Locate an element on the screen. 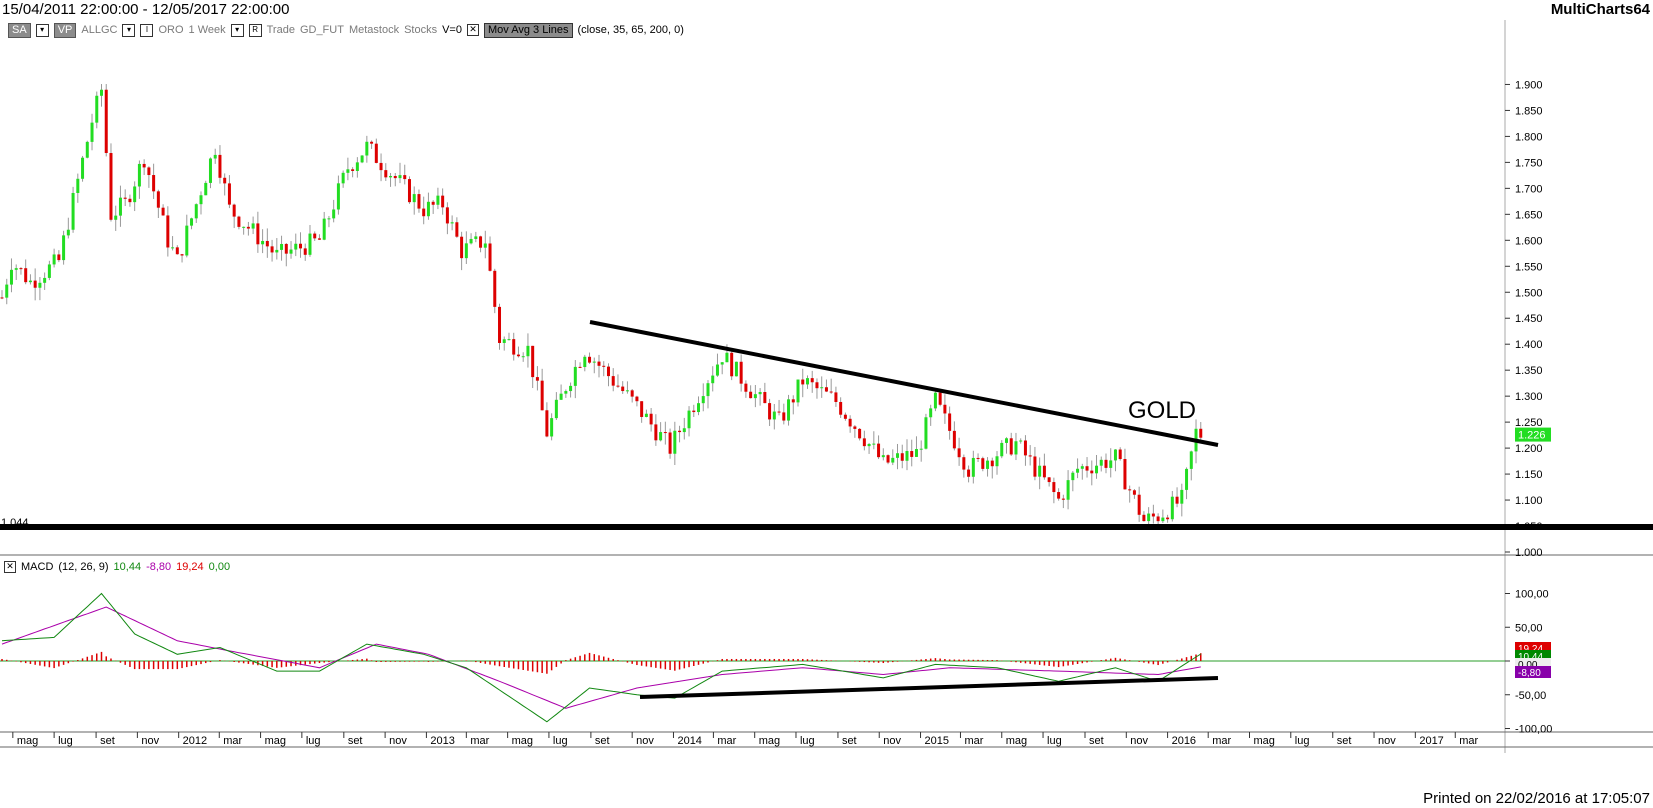 Image resolution: width=1653 pixels, height=808 pixels. timeframe-dropdown-icon: ▾ is located at coordinates (237, 30).